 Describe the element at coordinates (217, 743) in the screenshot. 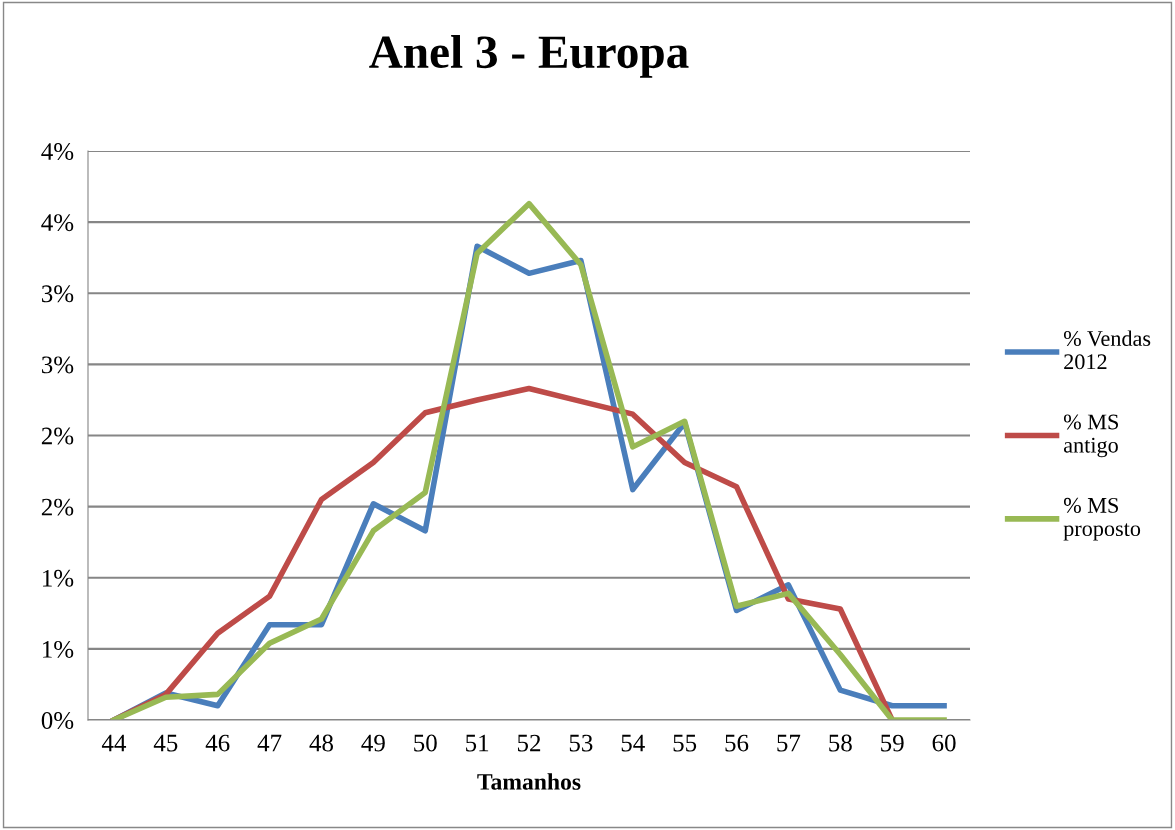

I see `x-tick-label: 46` at that location.